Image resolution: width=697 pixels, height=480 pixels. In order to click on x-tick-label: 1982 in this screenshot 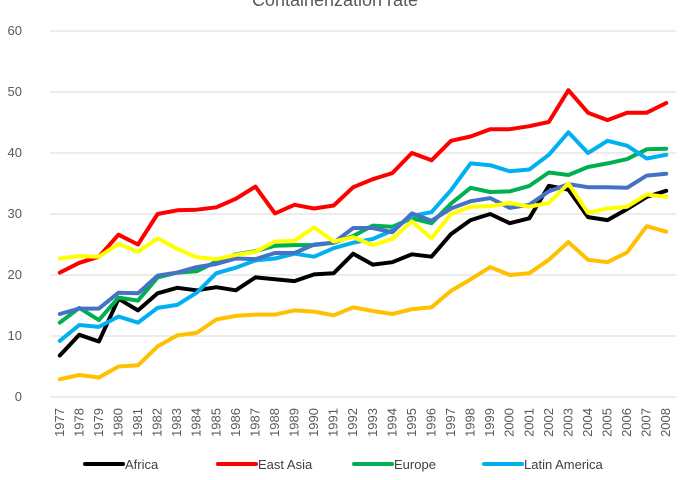, I will do `click(157, 422)`.